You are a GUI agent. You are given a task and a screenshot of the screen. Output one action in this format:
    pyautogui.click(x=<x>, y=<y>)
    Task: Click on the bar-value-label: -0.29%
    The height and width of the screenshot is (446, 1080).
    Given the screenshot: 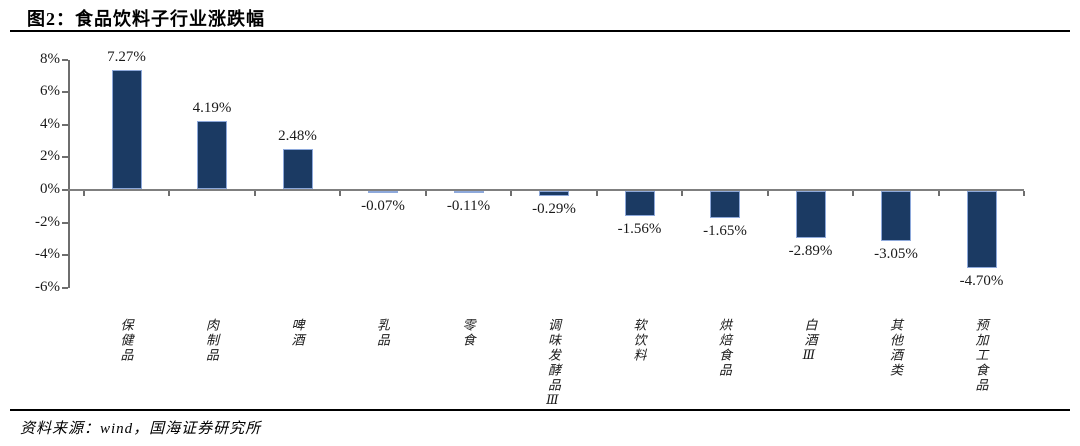 What is the action you would take?
    pyautogui.click(x=554, y=208)
    